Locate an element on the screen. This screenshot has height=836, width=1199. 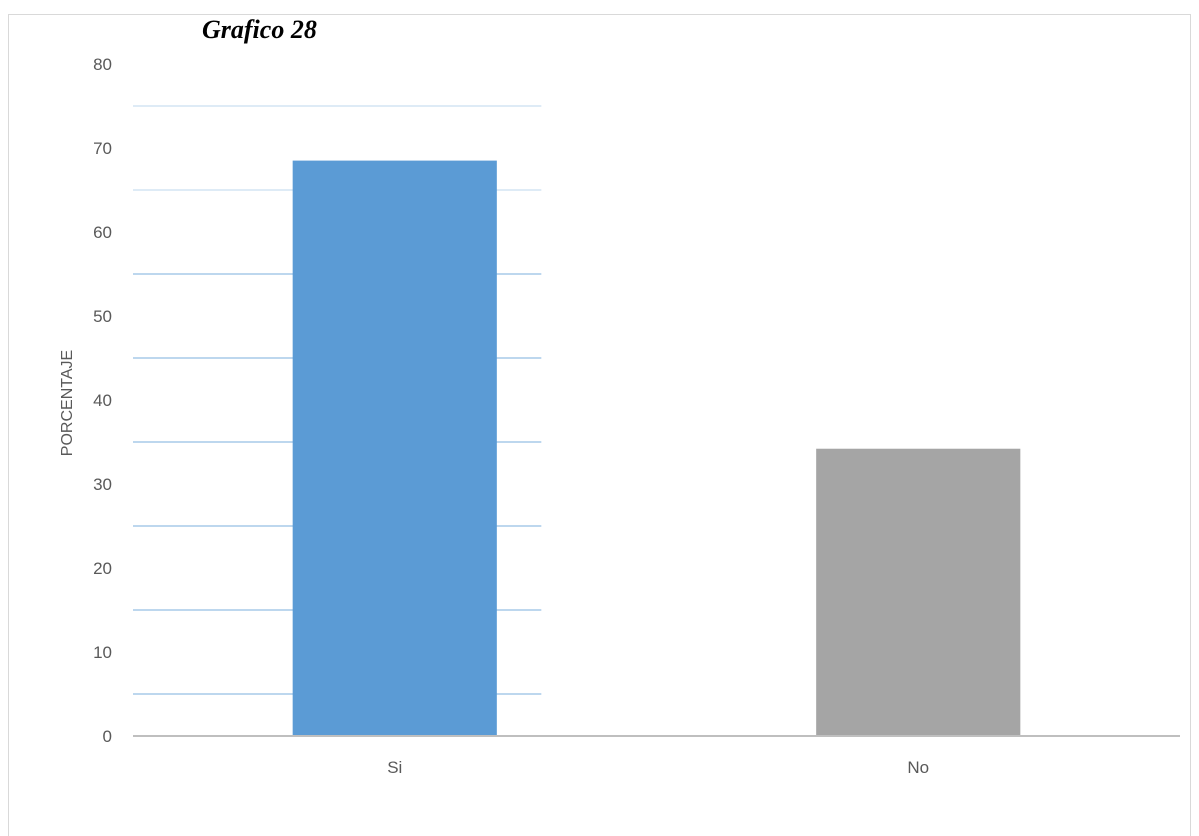
y-tick-label: 10 is located at coordinates (102, 652).